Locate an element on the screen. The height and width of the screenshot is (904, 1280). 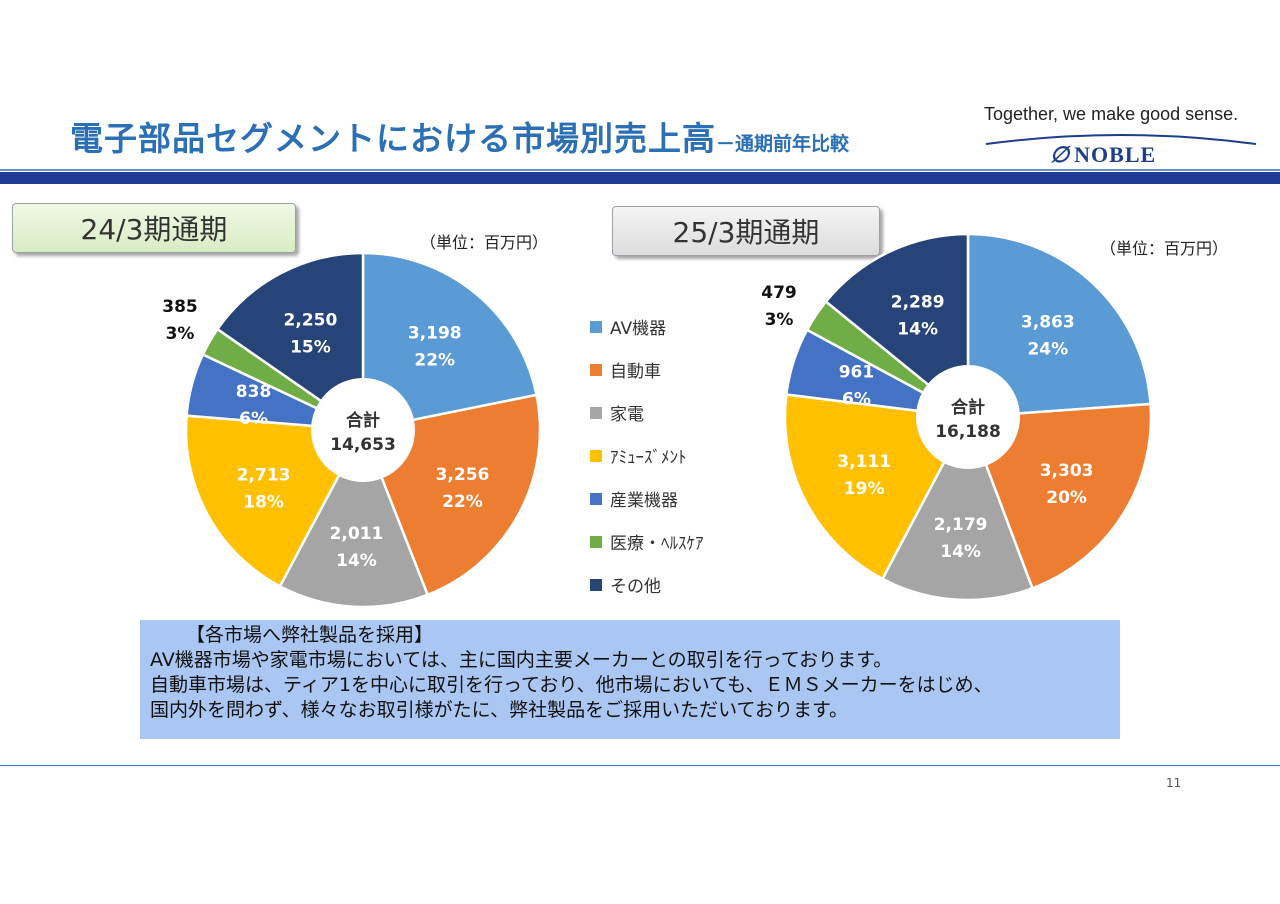
legend-label: ｱﾐｭｰｽﾞﾒﾝﾄ is located at coordinates (648, 458).